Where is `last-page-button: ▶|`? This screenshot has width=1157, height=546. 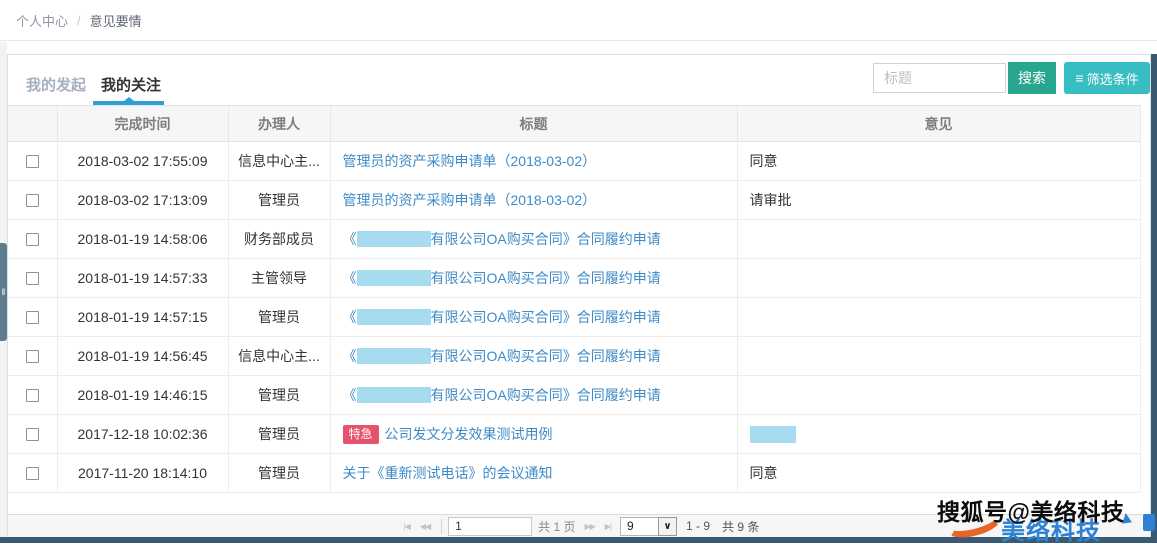
last-page-button: ▶| is located at coordinates (608, 526).